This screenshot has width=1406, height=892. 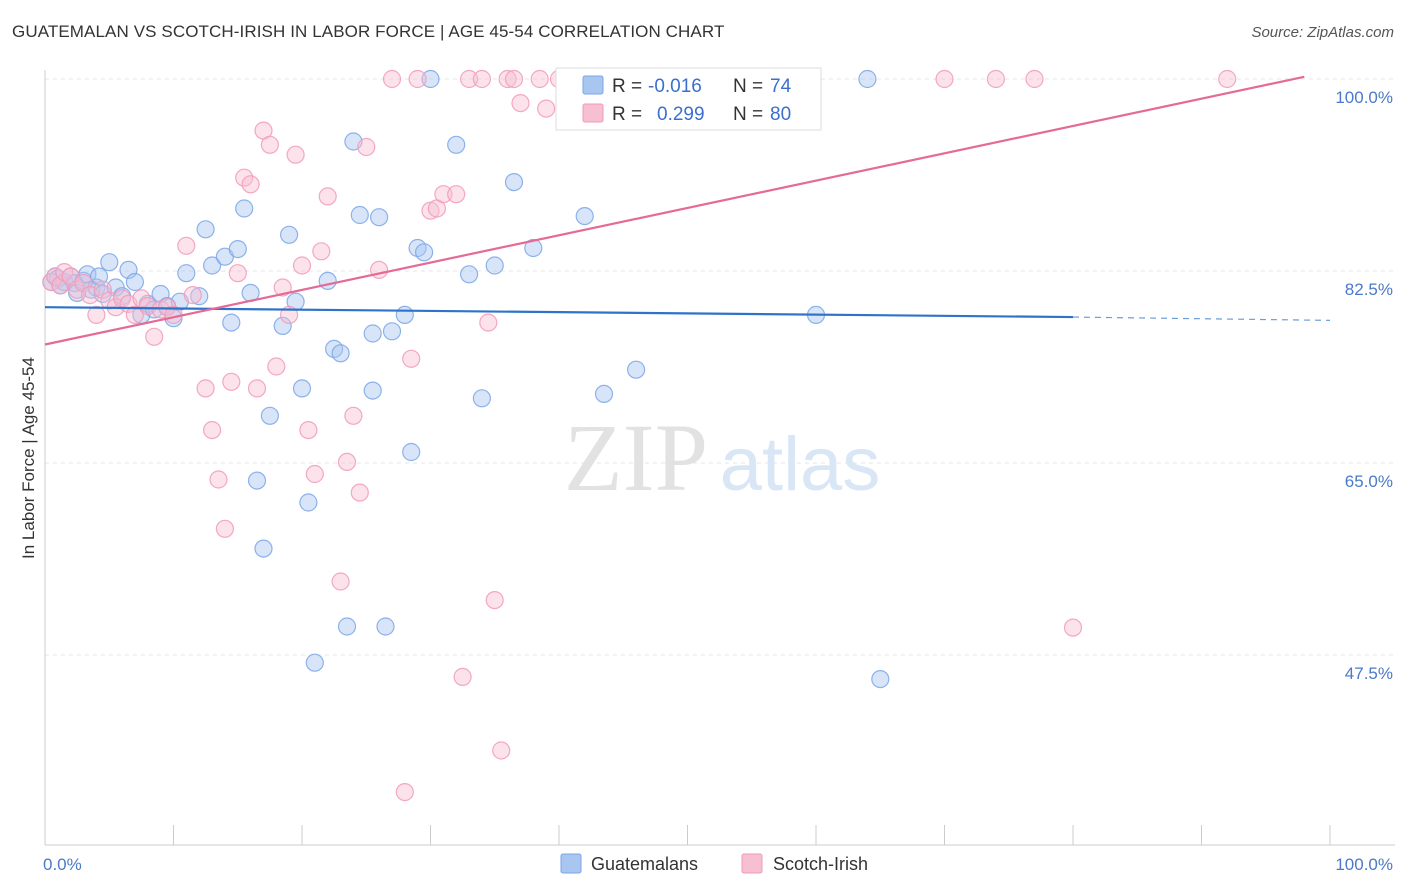 I want to click on legend-n-label-1: N =, so click(x=748, y=86).